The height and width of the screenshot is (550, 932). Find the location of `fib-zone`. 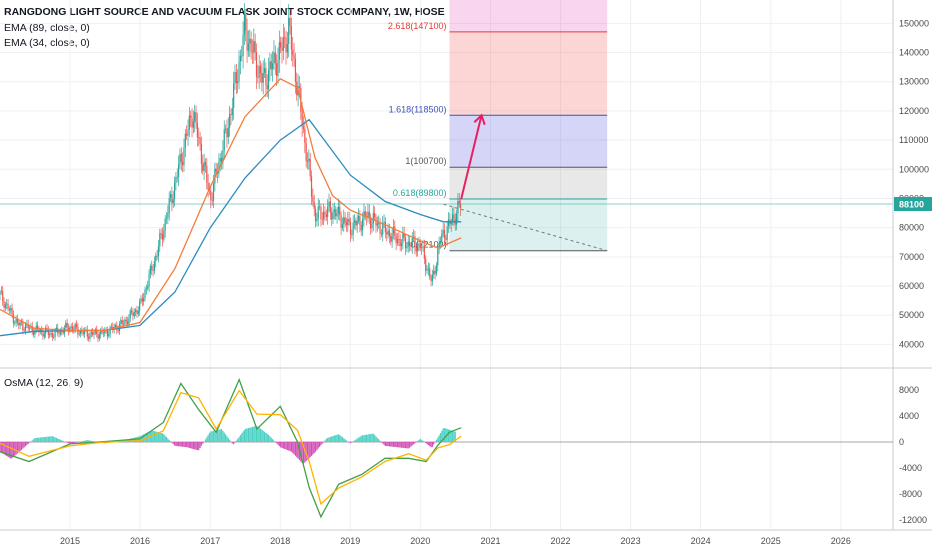

fib-zone is located at coordinates (528, 141).